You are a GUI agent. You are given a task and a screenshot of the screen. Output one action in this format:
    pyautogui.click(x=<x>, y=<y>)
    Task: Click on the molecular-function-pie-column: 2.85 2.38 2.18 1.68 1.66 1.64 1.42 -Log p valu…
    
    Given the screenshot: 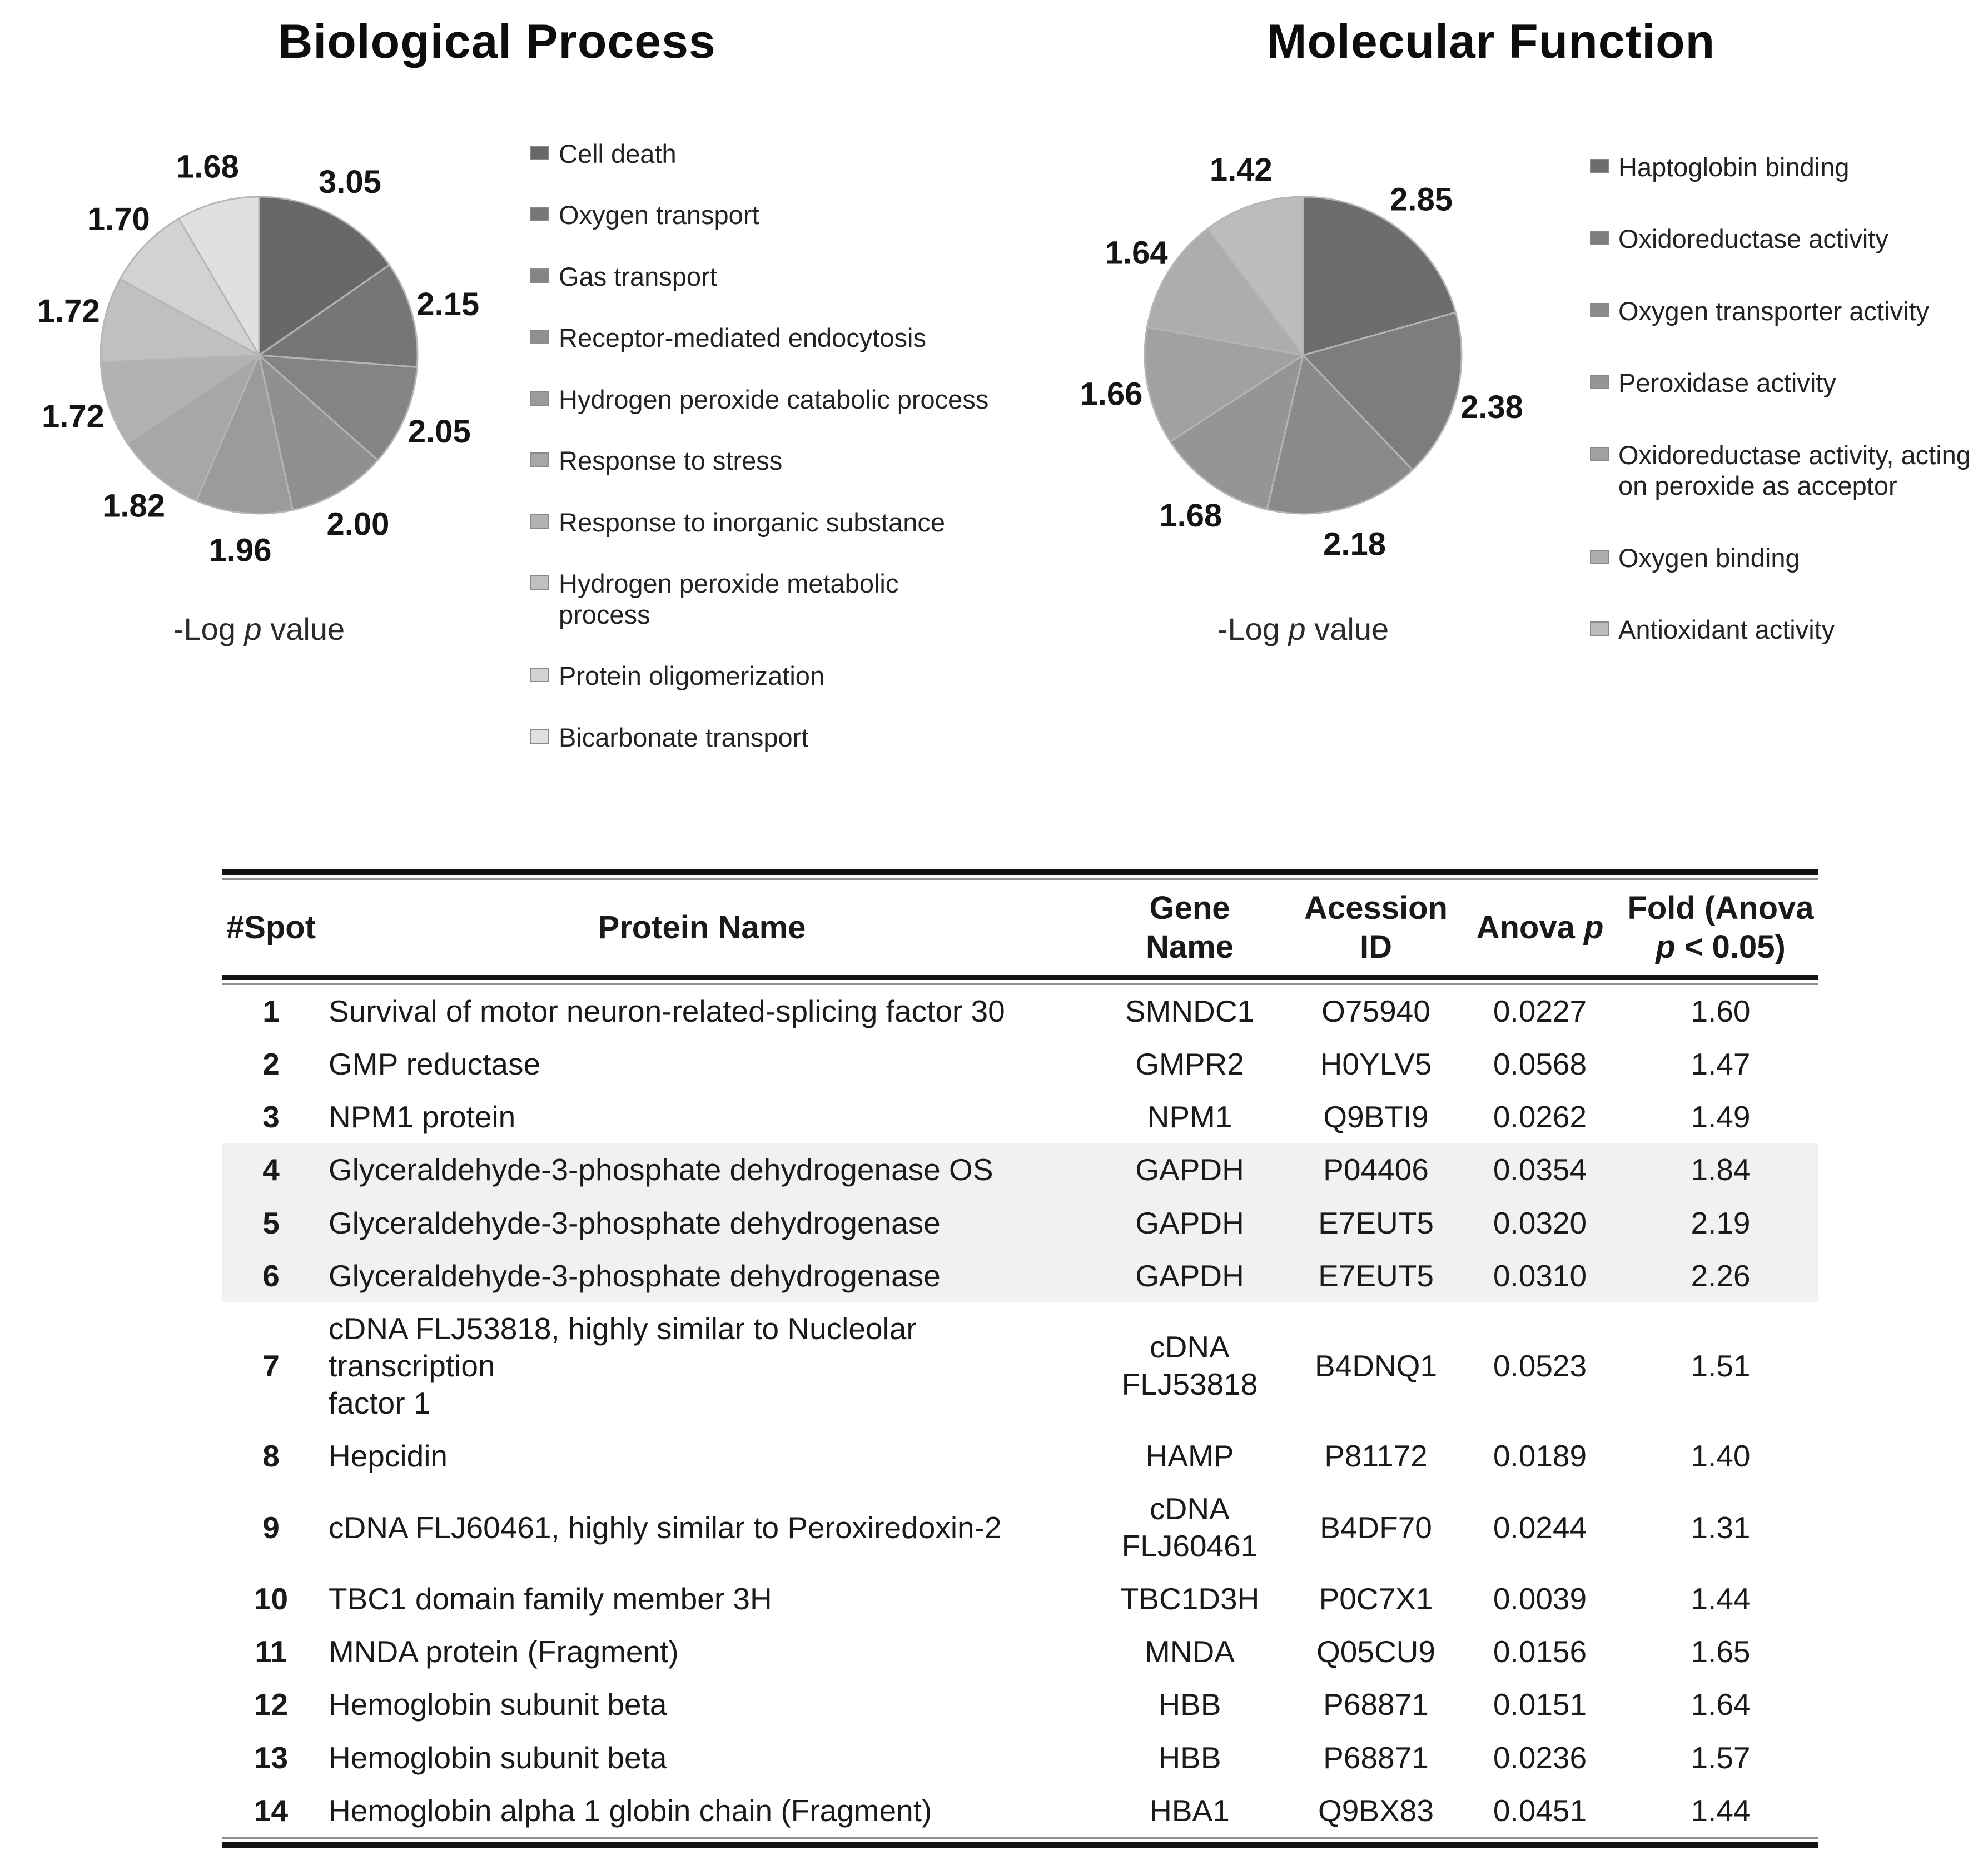 What is the action you would take?
    pyautogui.click(x=1303, y=358)
    